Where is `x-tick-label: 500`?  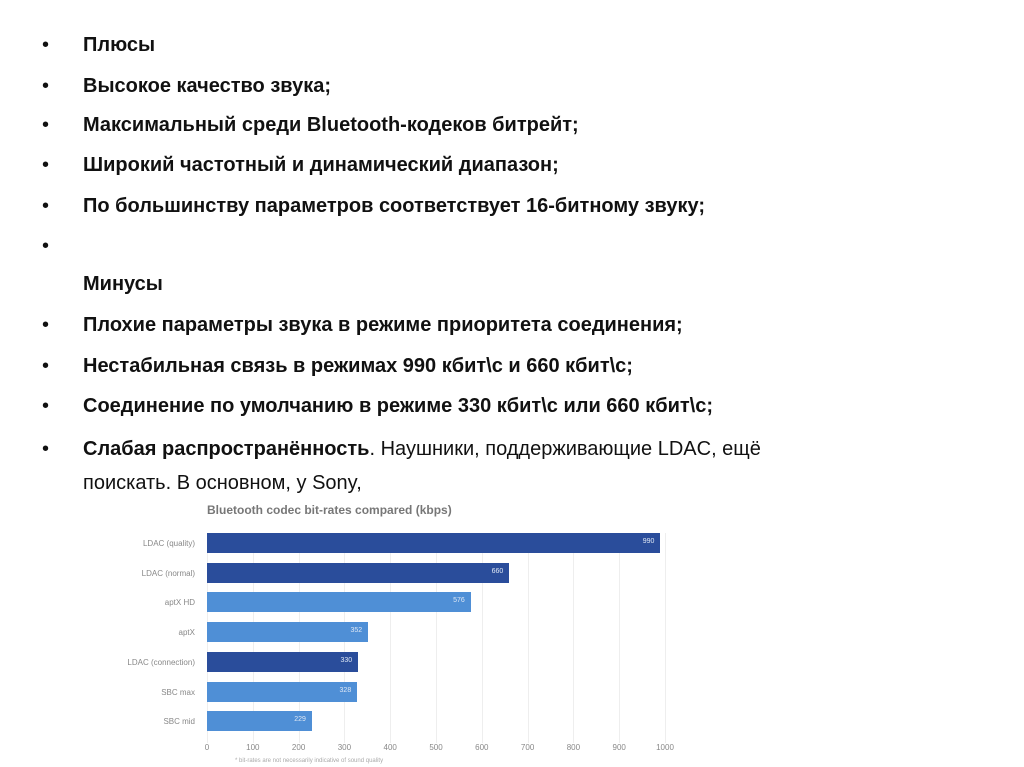 x-tick-label: 500 is located at coordinates (436, 747).